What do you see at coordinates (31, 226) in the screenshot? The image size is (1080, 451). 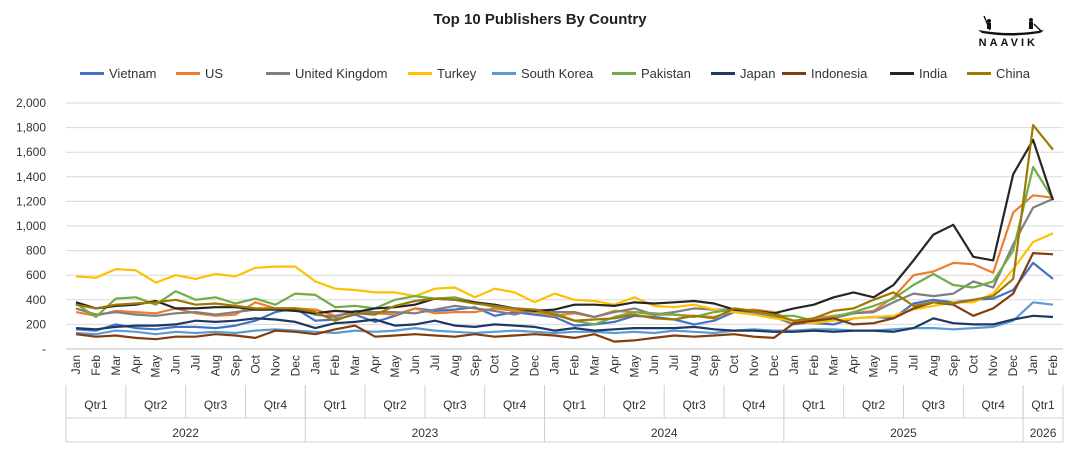 I see `y-tick-label: 1,000` at bounding box center [31, 226].